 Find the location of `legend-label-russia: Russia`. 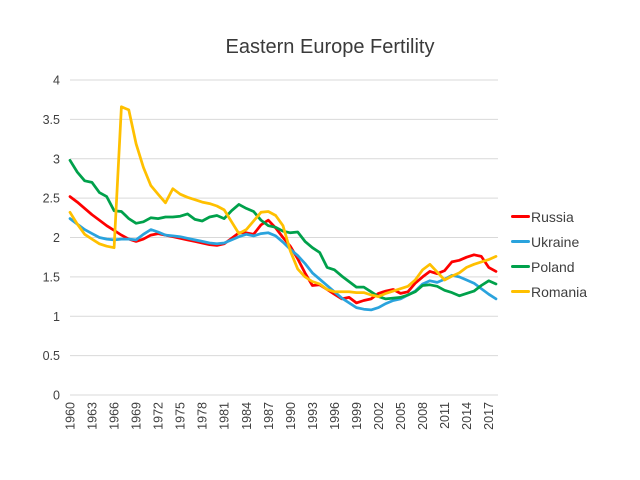

legend-label-russia: Russia is located at coordinates (552, 216).